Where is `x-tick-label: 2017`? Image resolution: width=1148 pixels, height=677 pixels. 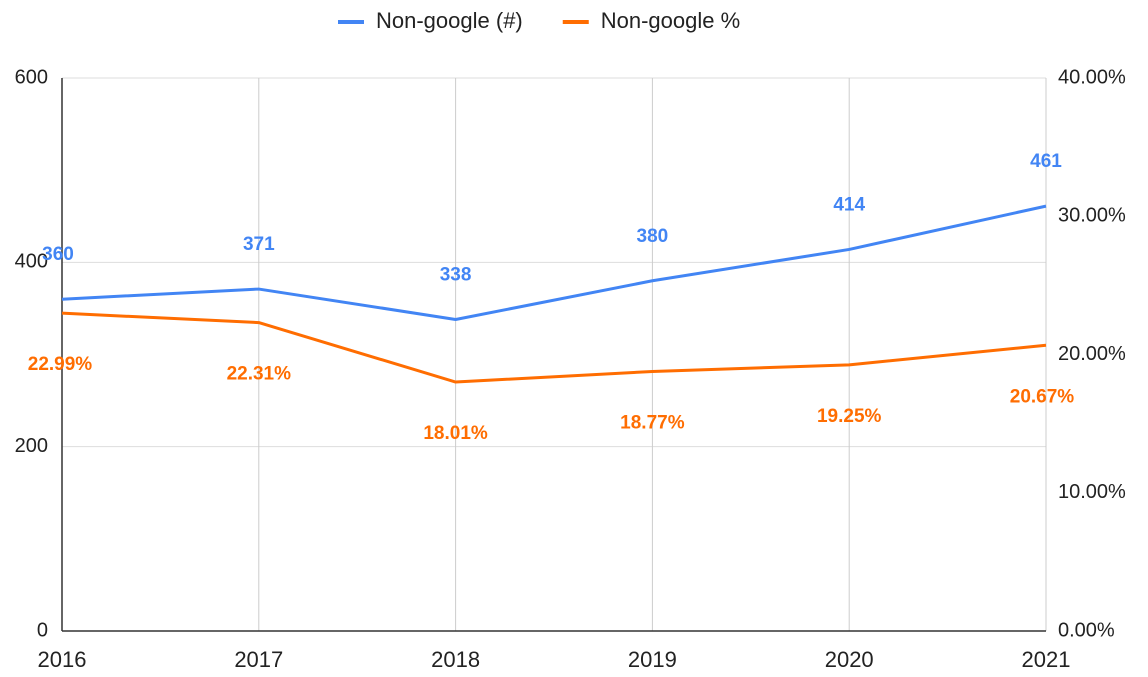 x-tick-label: 2017 is located at coordinates (258, 659).